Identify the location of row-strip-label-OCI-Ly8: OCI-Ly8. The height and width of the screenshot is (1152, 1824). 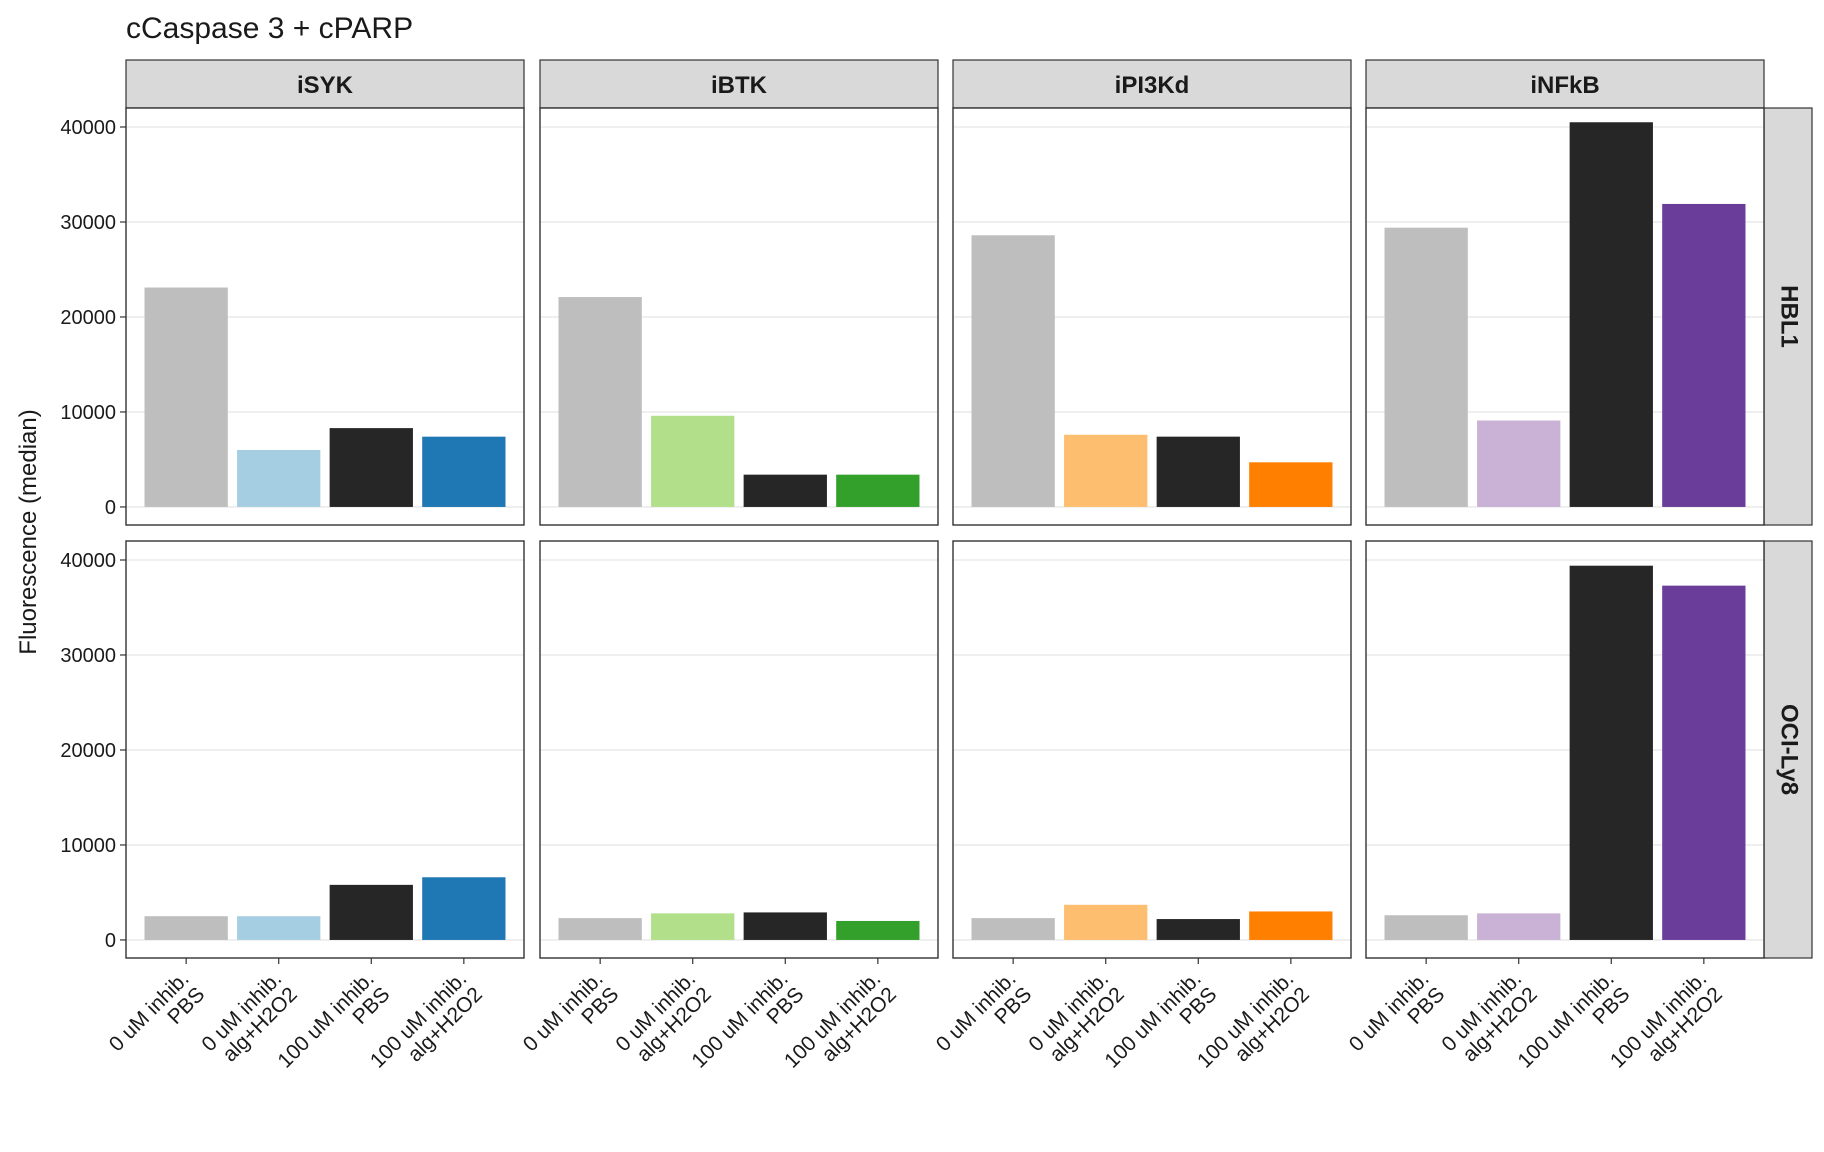
(1789, 749).